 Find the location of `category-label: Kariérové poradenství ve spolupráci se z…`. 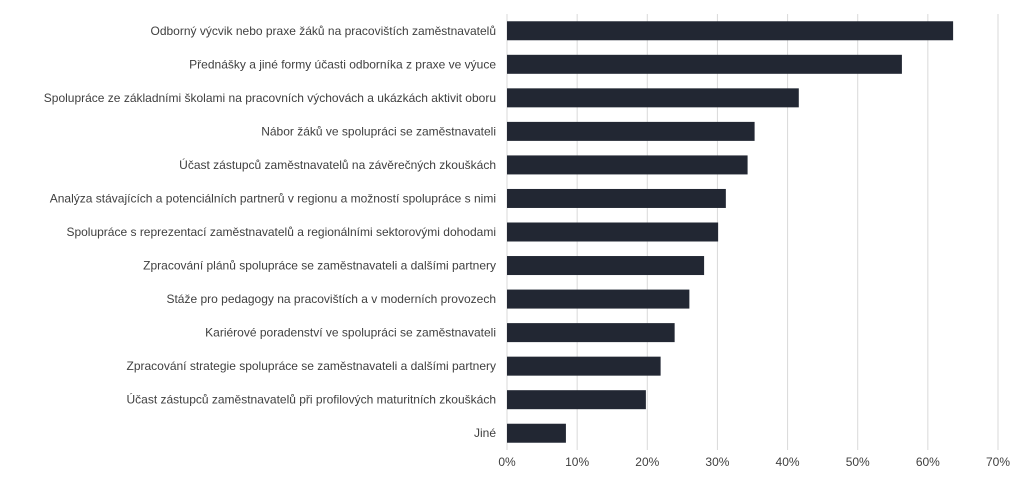

category-label: Kariérové poradenství ve spolupráci se z… is located at coordinates (350, 333).